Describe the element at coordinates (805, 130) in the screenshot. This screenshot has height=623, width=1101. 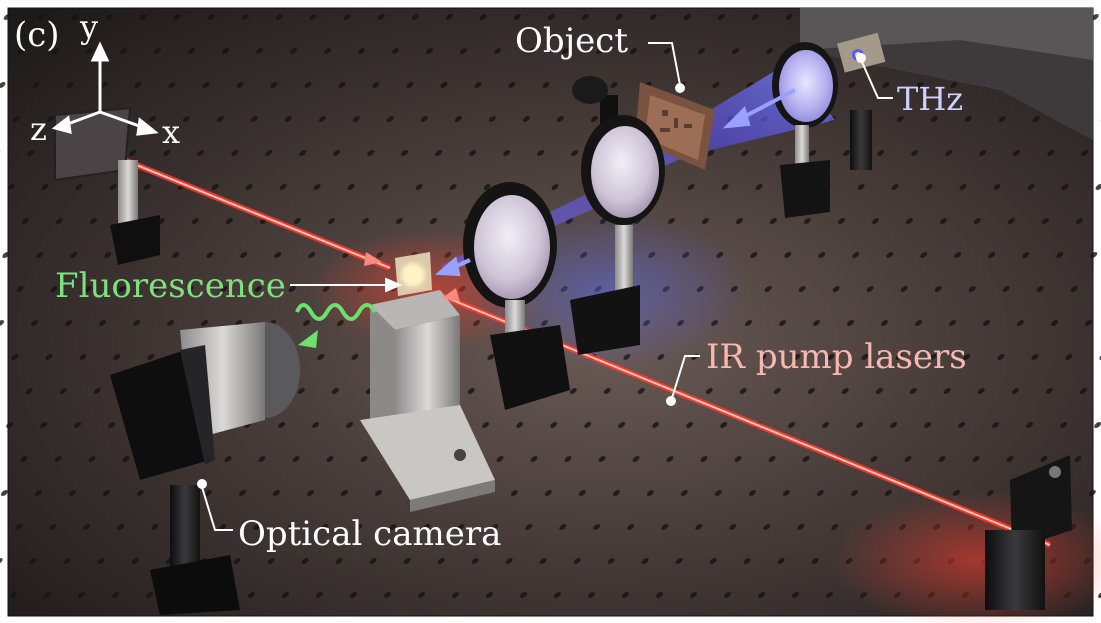
I see `thz-lens-far` at that location.